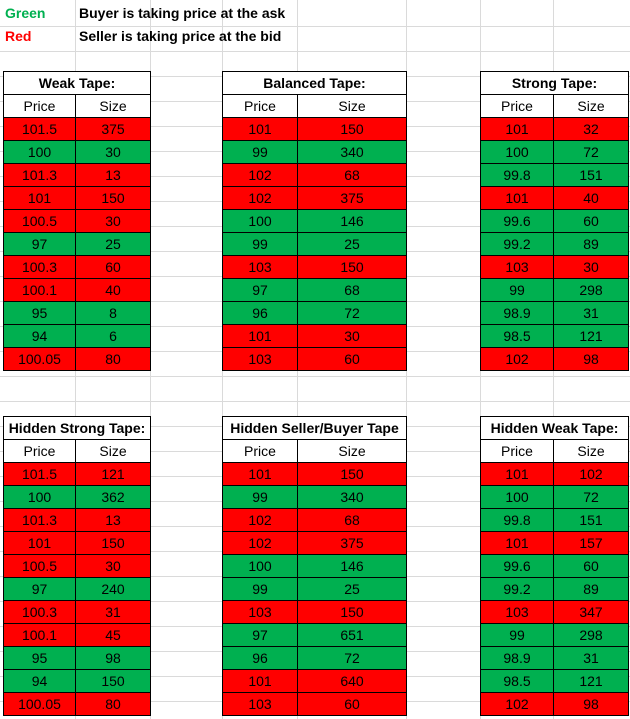 The height and width of the screenshot is (719, 630). Describe the element at coordinates (113, 129) in the screenshot. I see `table-cell: 375` at that location.